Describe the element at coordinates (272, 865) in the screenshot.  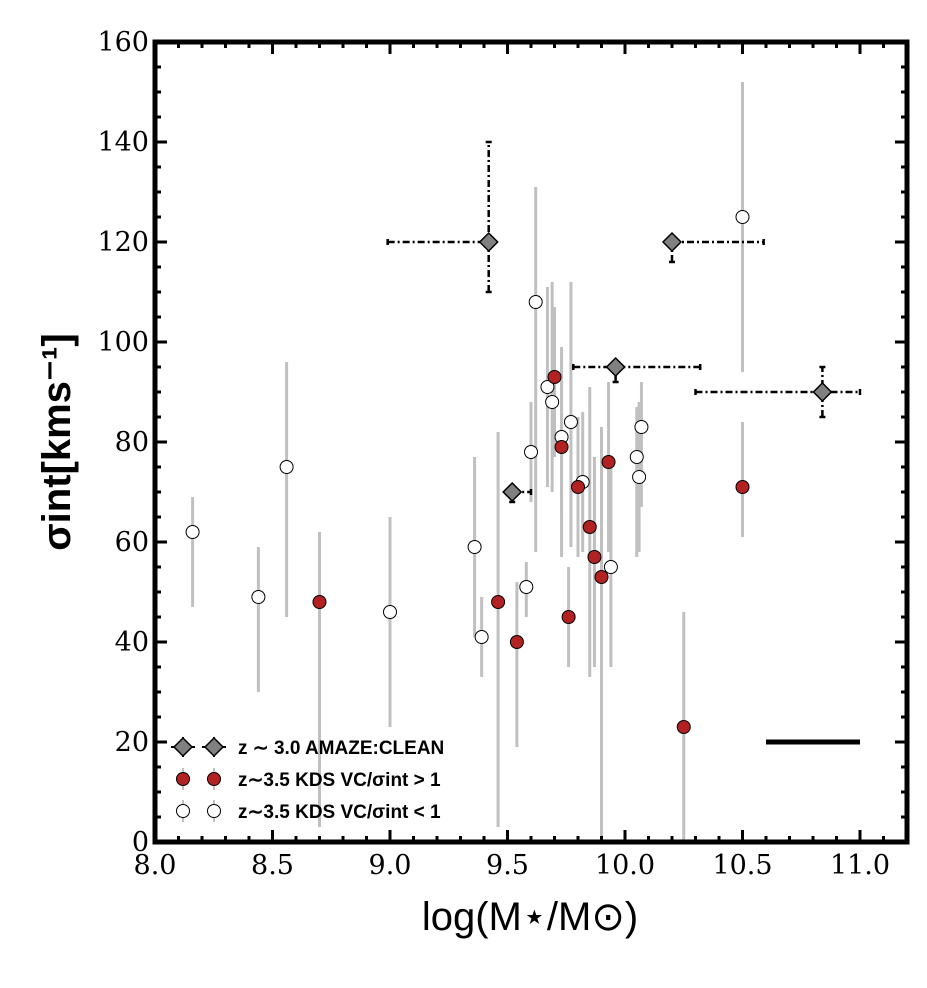
I see `x-tick-label: 8.5` at that location.